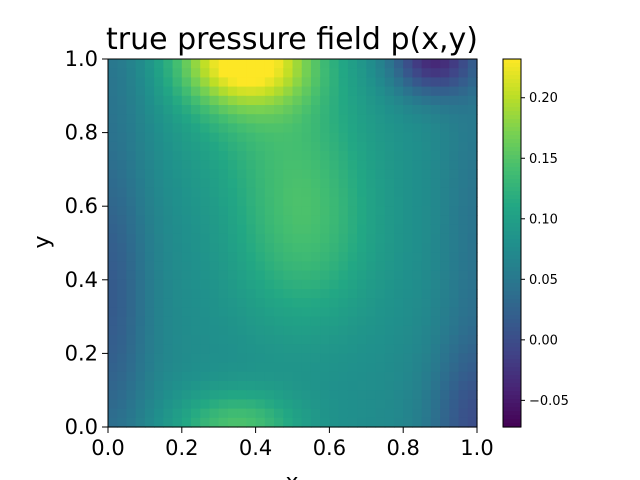 This screenshot has width=640, height=480. Describe the element at coordinates (42, 241) in the screenshot. I see `y-axis-label: y` at that location.